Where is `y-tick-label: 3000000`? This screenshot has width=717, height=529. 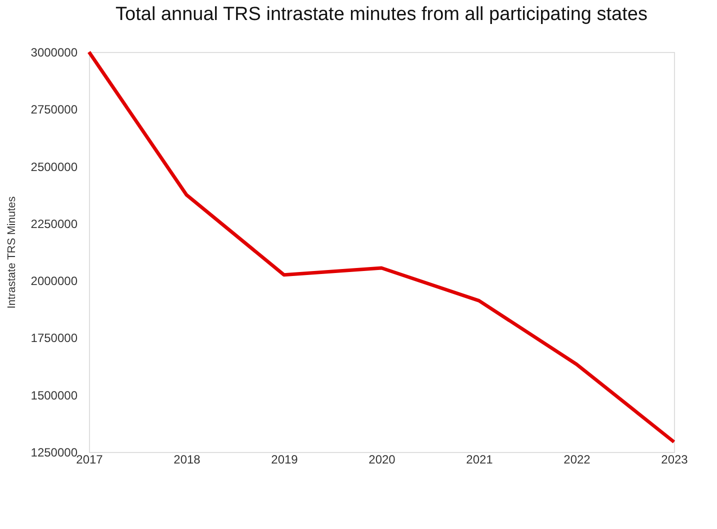 y-tick-label: 3000000 is located at coordinates (54, 53).